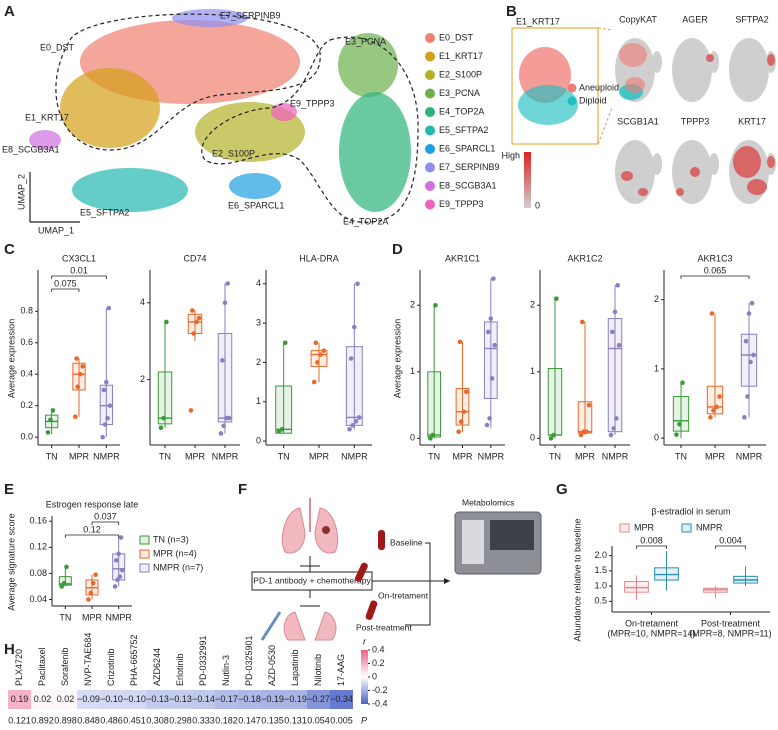 This screenshot has width=778, height=730. Describe the element at coordinates (65, 283) in the screenshot. I see `p-value-label: 0.075` at that location.